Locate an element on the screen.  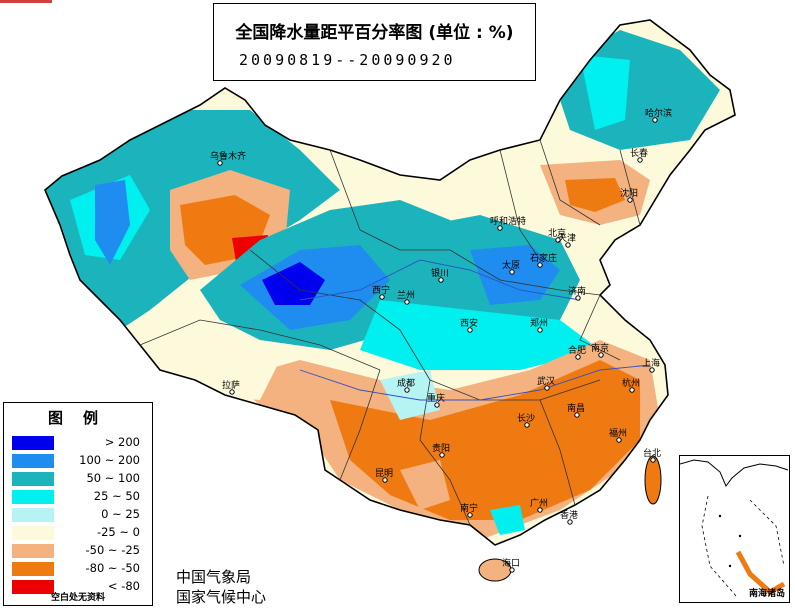
taiwan-island is located at coordinates (653, 480).